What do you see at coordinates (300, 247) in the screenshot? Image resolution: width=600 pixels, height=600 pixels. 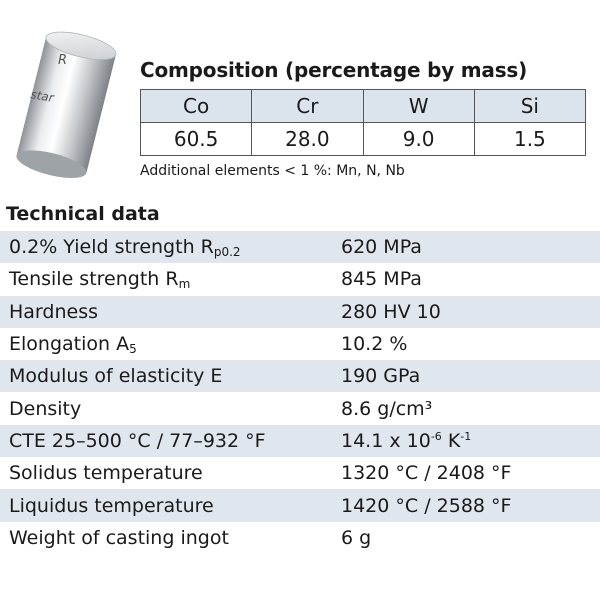 I see `table-row-yield-strength: 0.2% Yield strength Rp0.2 620 MPa` at bounding box center [300, 247].